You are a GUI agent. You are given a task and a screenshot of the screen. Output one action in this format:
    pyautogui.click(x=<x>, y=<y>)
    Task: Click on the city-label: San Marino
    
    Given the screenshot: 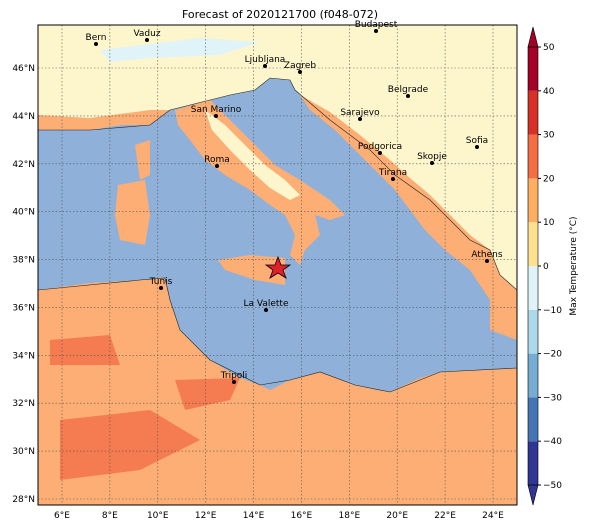 What is the action you would take?
    pyautogui.click(x=216, y=110)
    